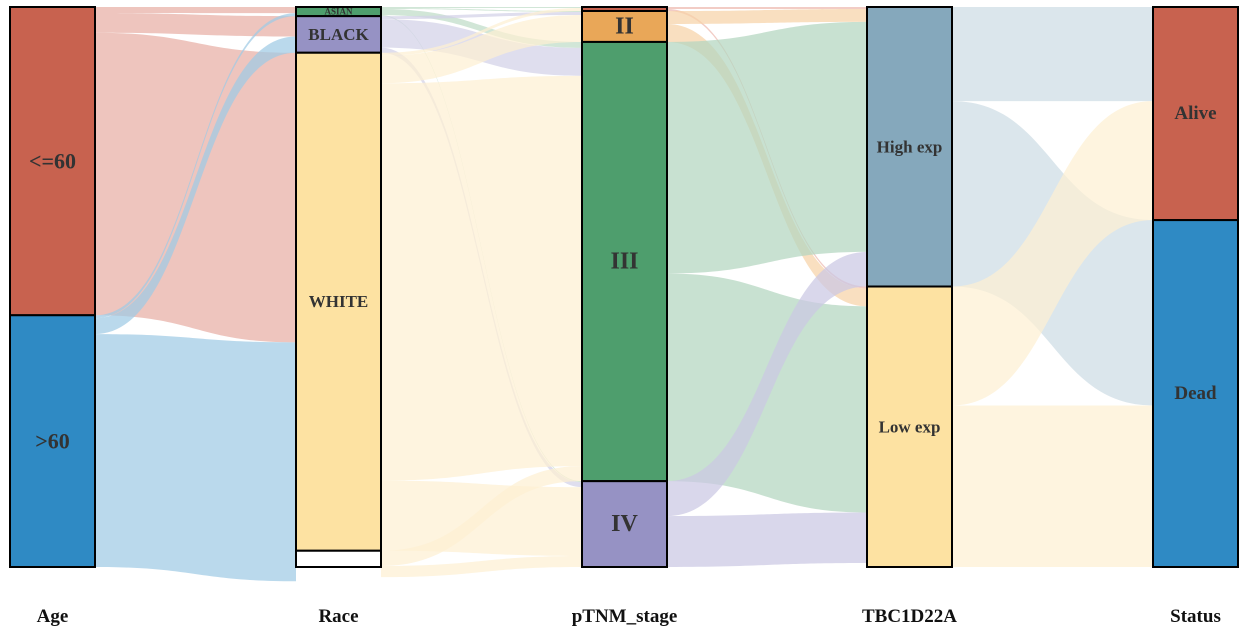 This screenshot has width=1241, height=630. I want to click on flow-iv-to-low-exp, so click(767, 539).